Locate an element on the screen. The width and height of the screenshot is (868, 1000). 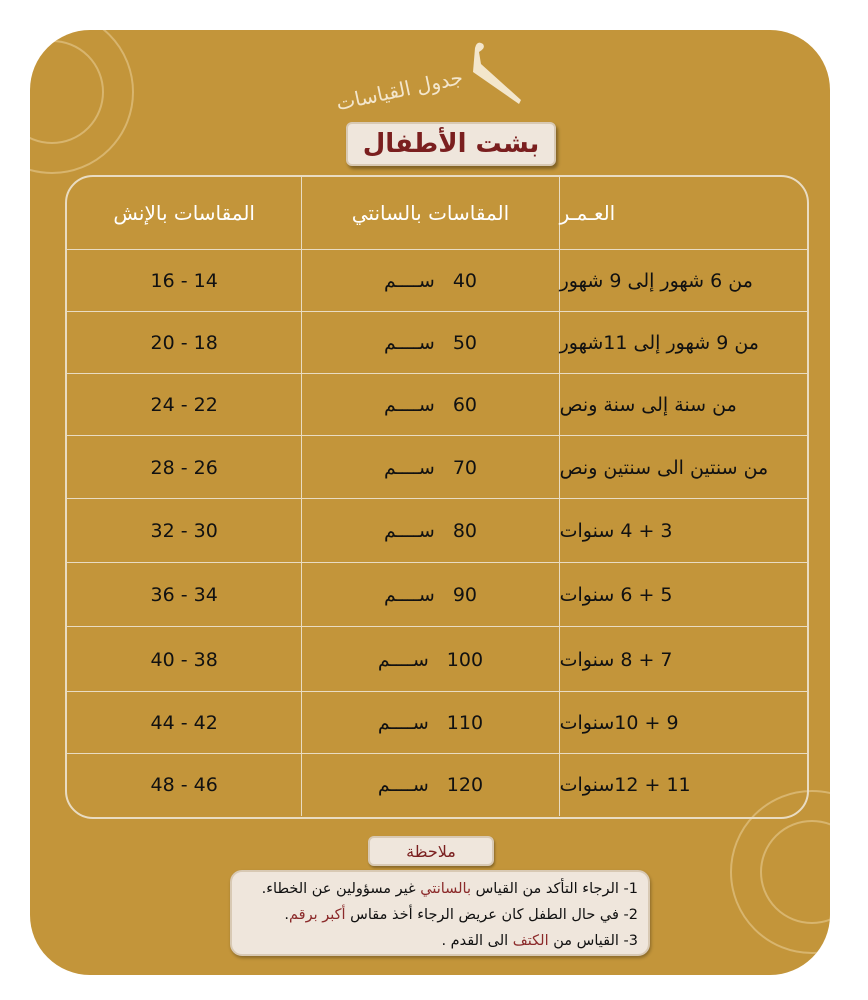
age-cell: من سنة إلى سنة ونص is located at coordinates (648, 405).